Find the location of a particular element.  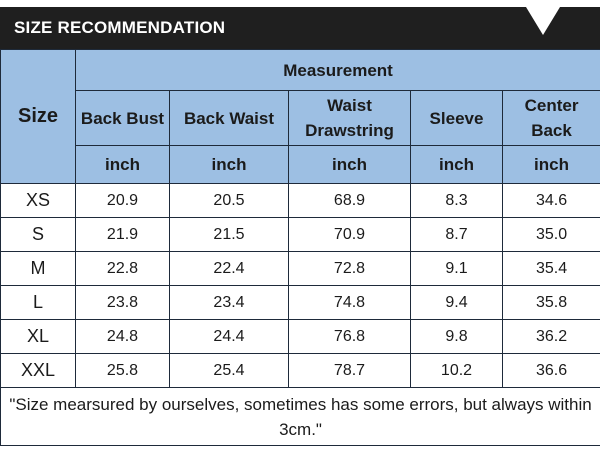

header-row-units: inch inch inch inch inch is located at coordinates (300, 164).